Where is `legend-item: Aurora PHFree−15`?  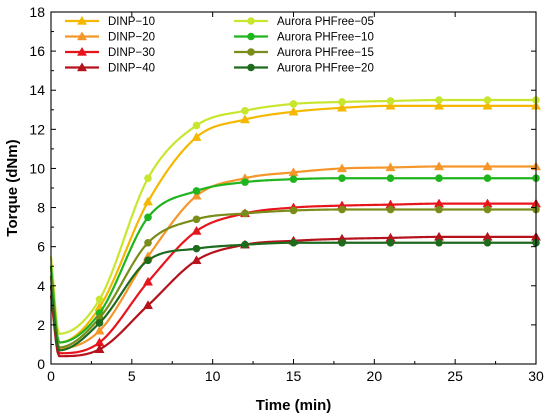
legend-item: Aurora PHFree−15 is located at coordinates (304, 53).